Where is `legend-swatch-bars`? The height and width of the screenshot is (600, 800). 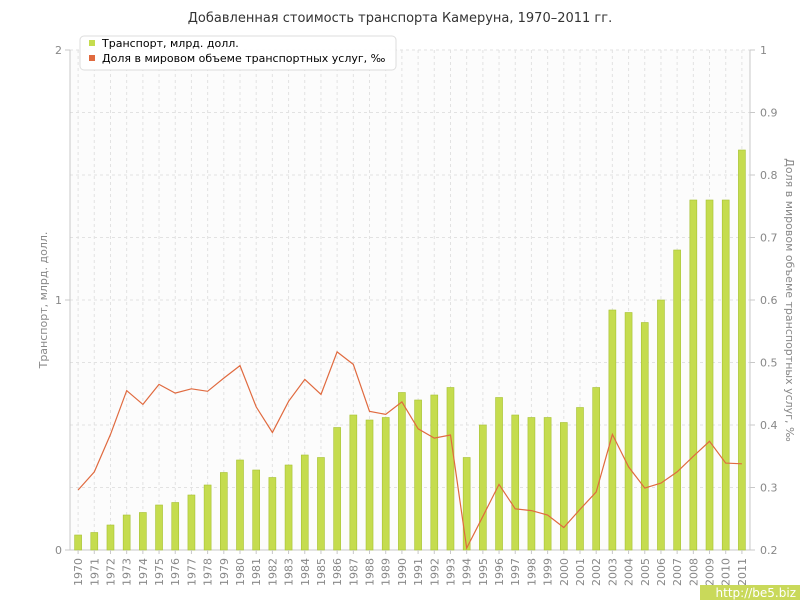
legend-swatch-bars is located at coordinates (92, 43).